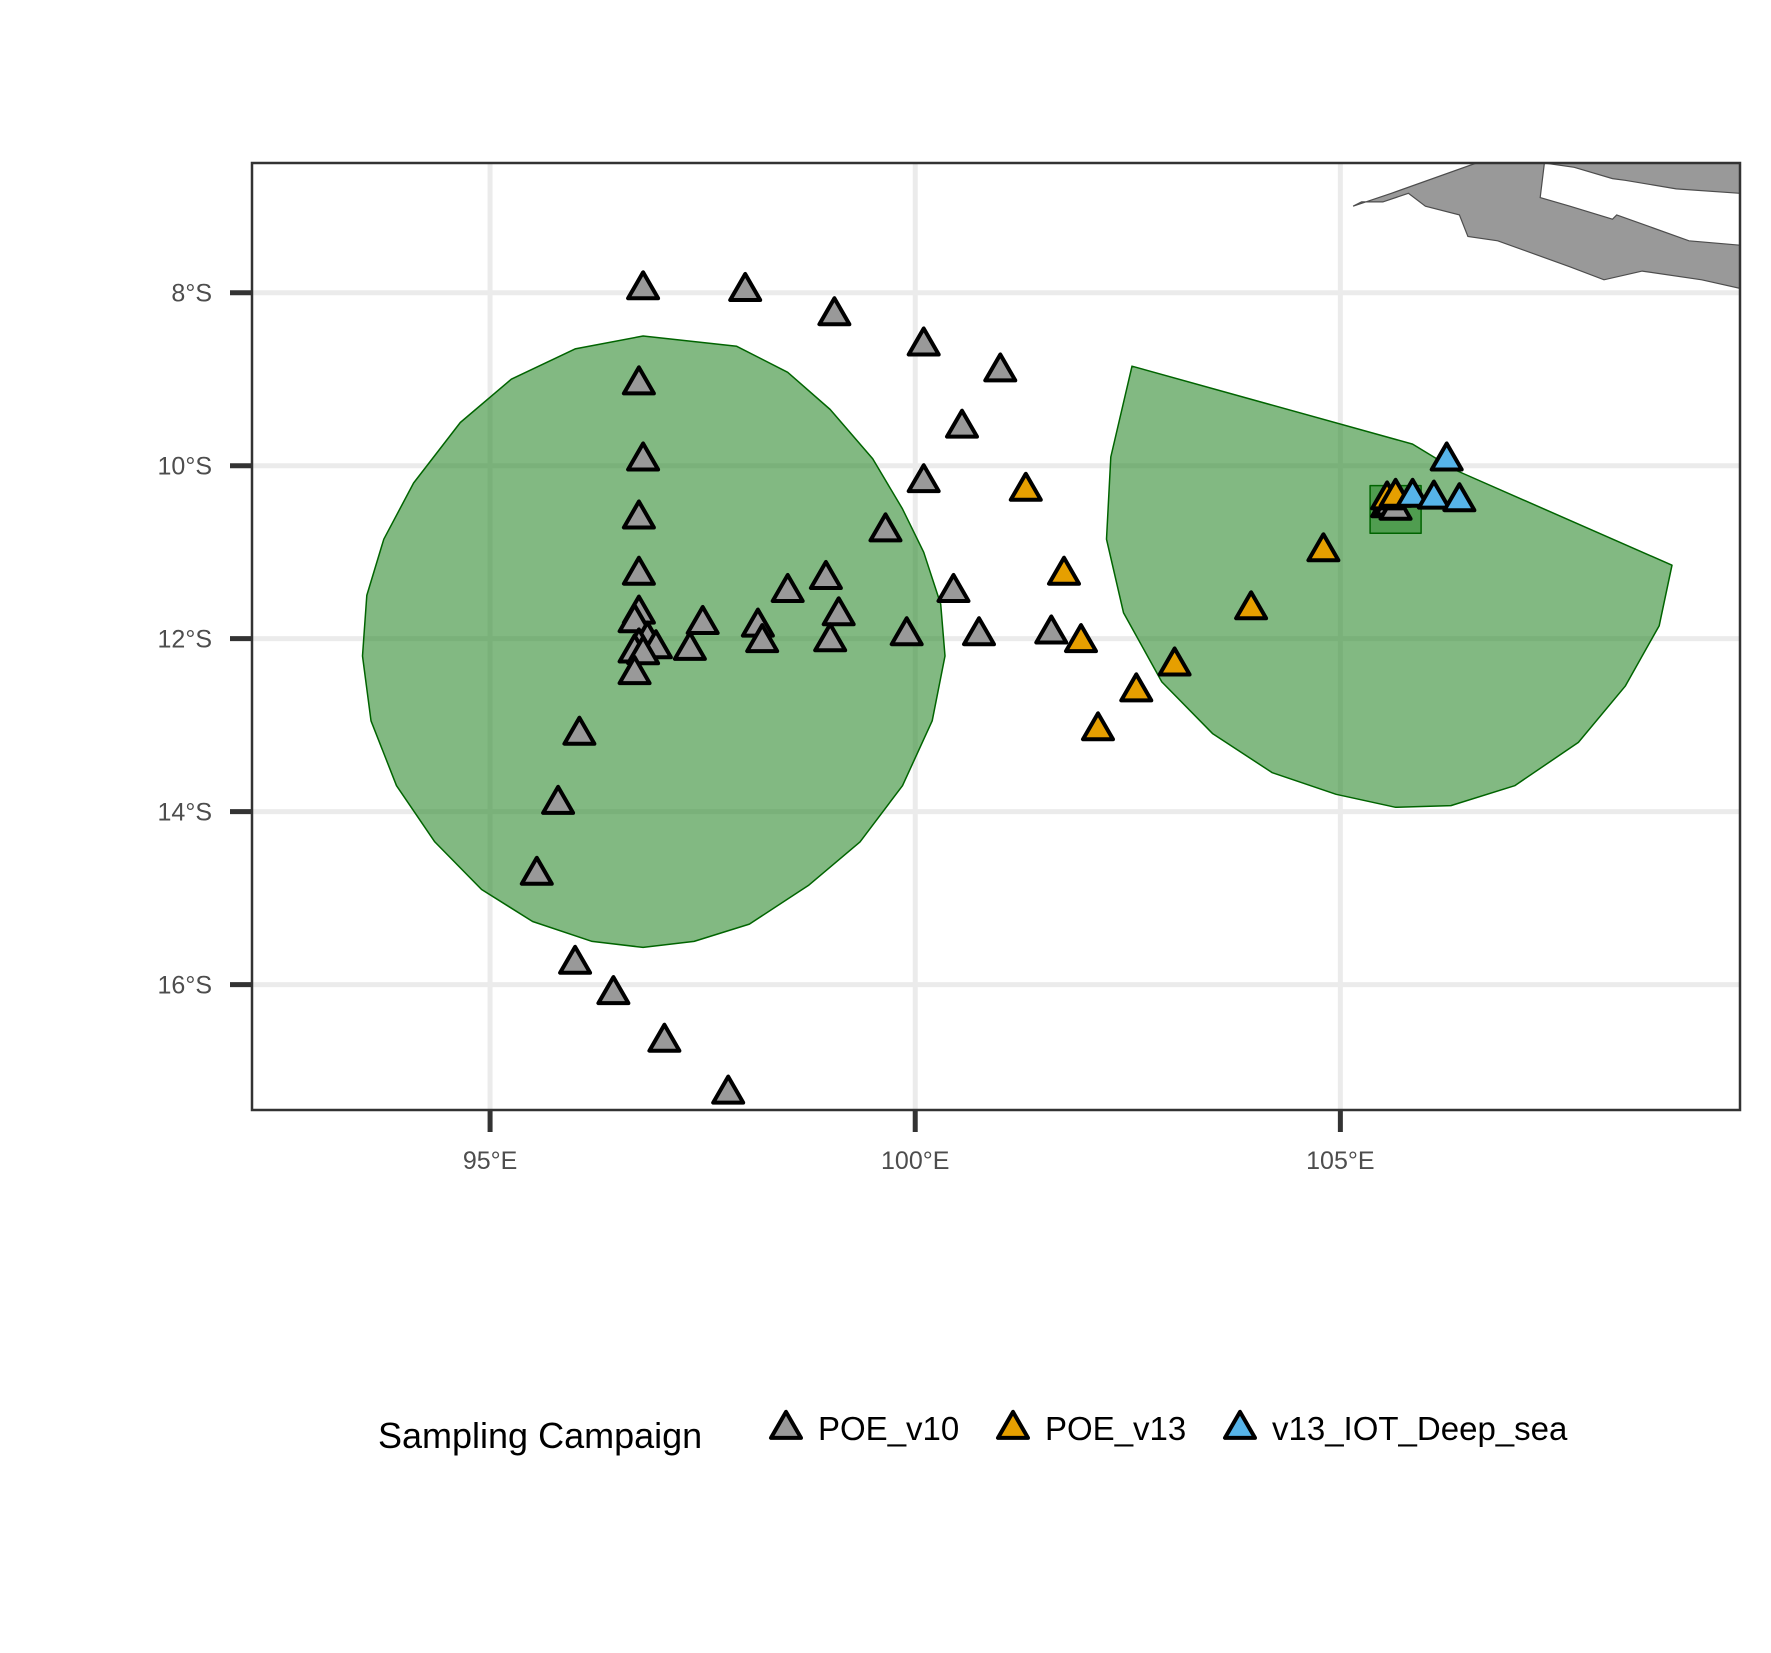 The image size is (1771, 1653). What do you see at coordinates (1013, 1424) in the screenshot?
I see `legend-key-POE_v13` at bounding box center [1013, 1424].